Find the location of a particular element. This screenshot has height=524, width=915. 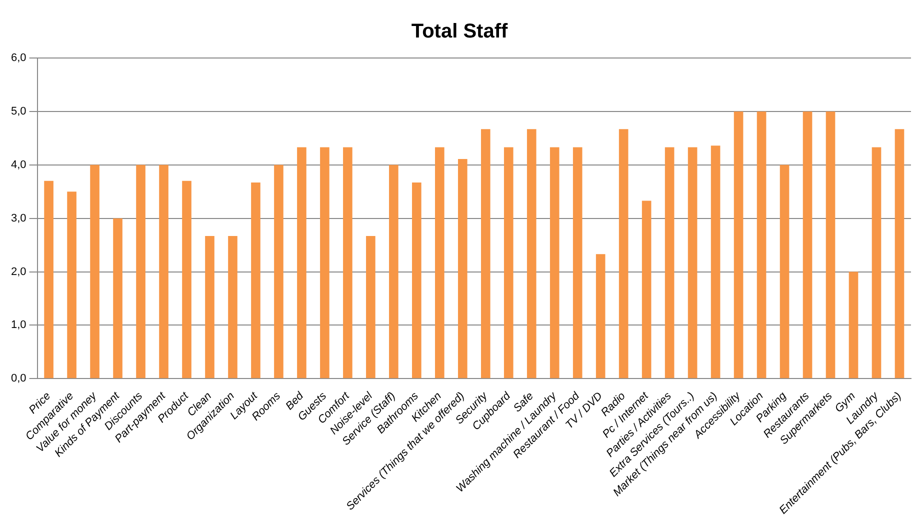

y-tick-label: 1,0 is located at coordinates (18, 325).